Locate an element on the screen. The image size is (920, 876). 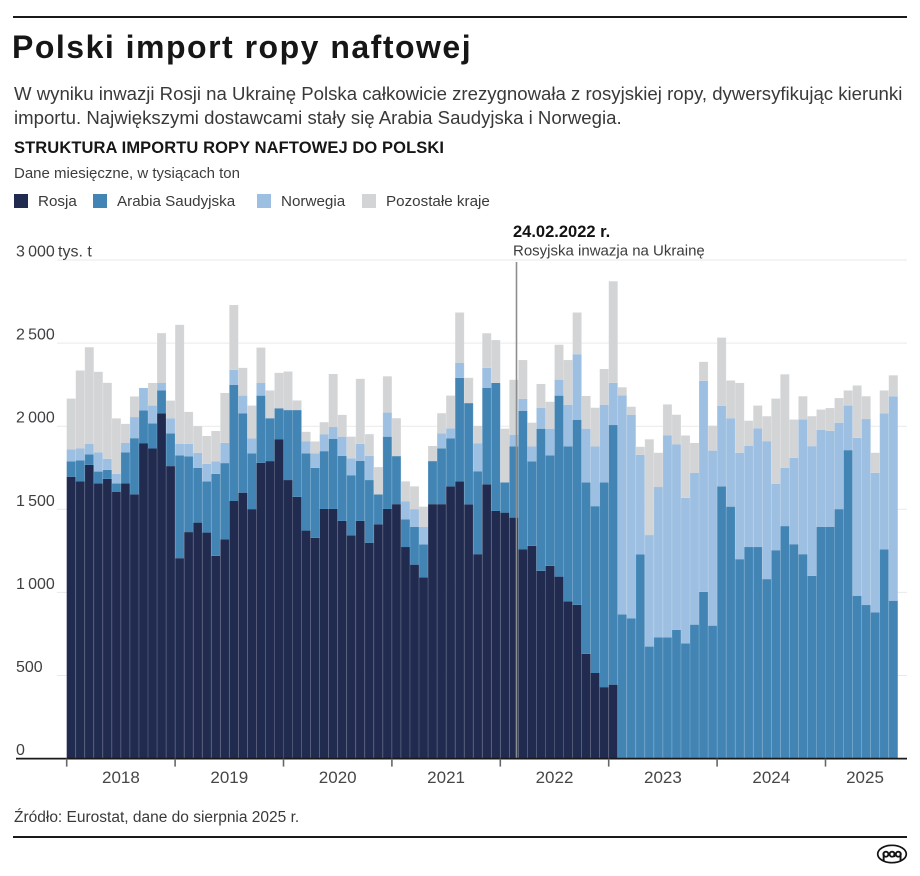
svg-text: 500 is located at coordinates (29, 667).